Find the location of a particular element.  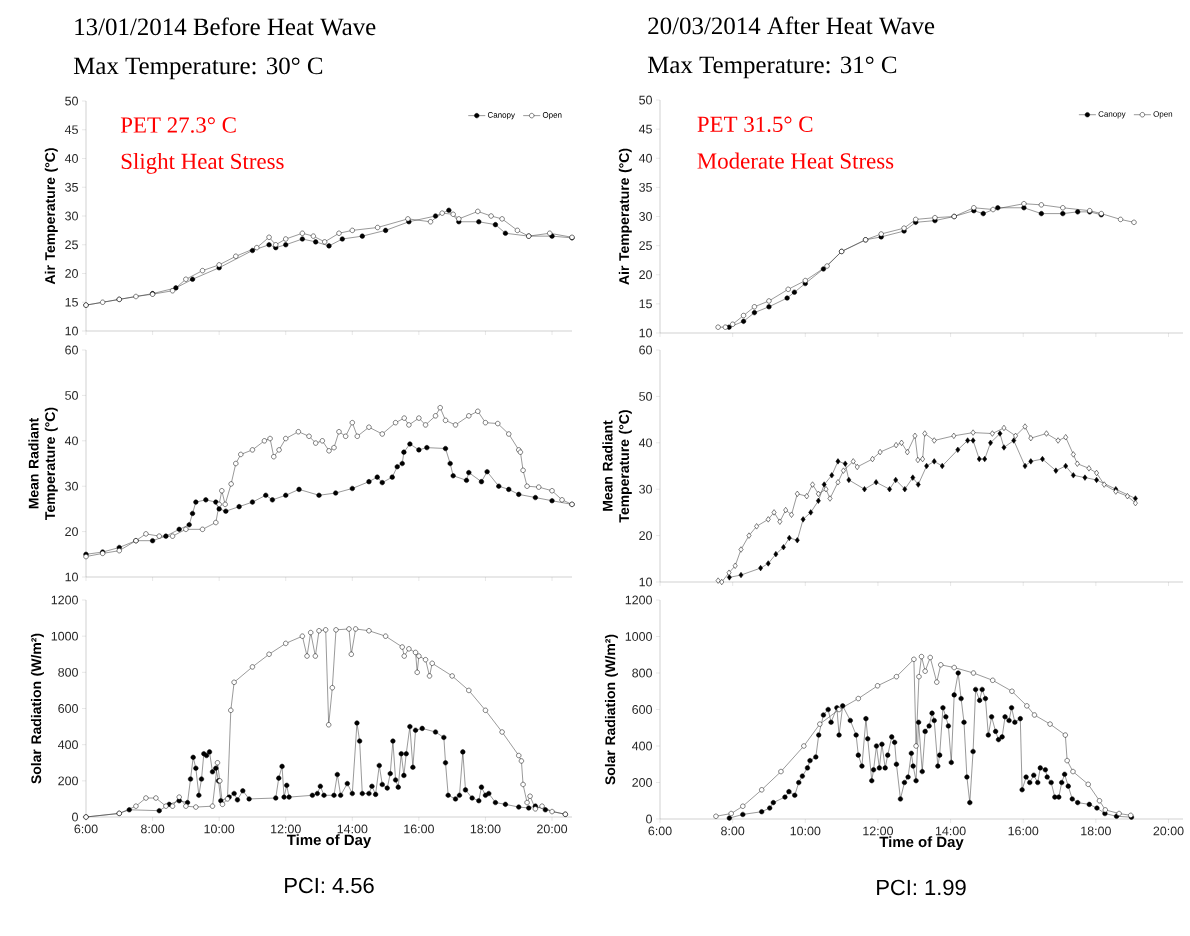

text: PCI: 1.99 is located at coordinates (921, 887).